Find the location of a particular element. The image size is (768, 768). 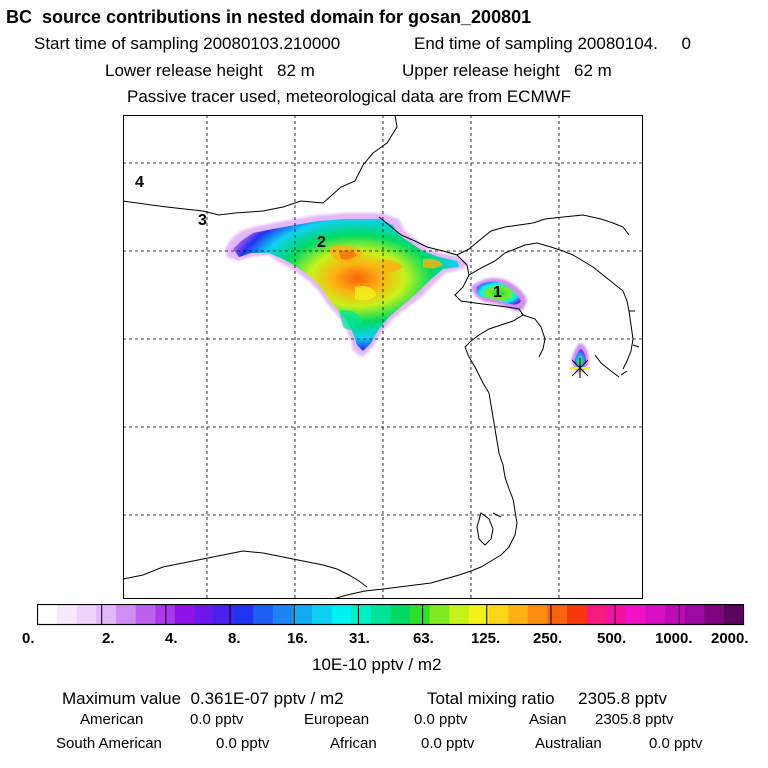

region-name: Asian is located at coordinates (548, 719).